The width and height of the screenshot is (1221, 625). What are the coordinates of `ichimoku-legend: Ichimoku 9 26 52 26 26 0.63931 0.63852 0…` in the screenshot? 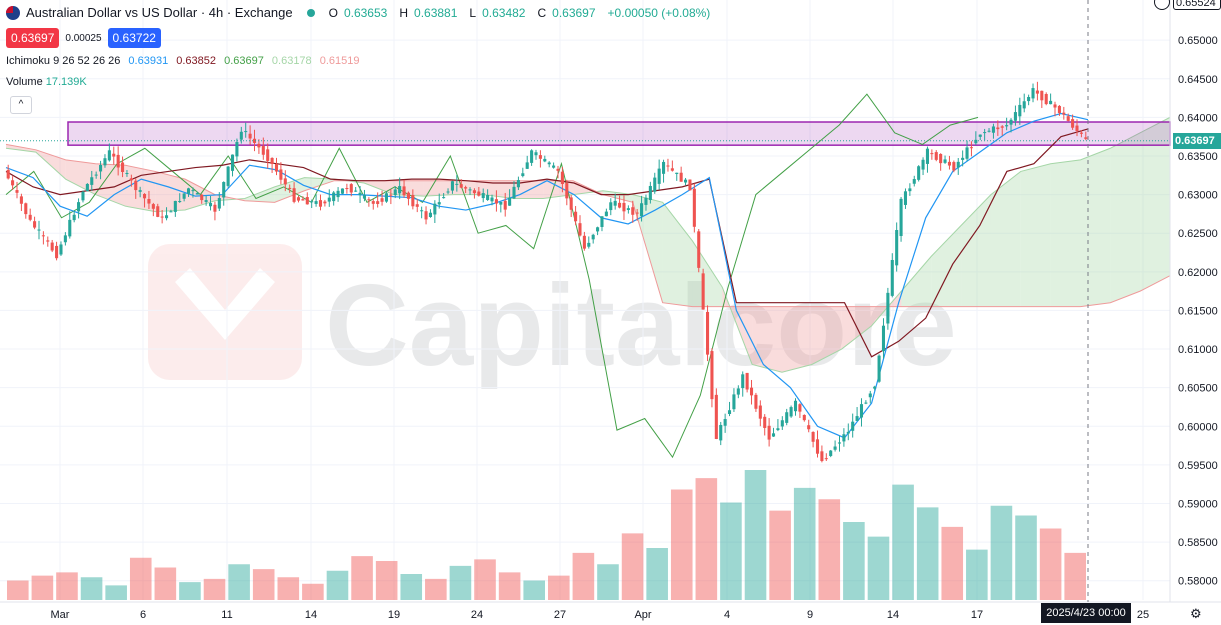 It's located at (185, 61).